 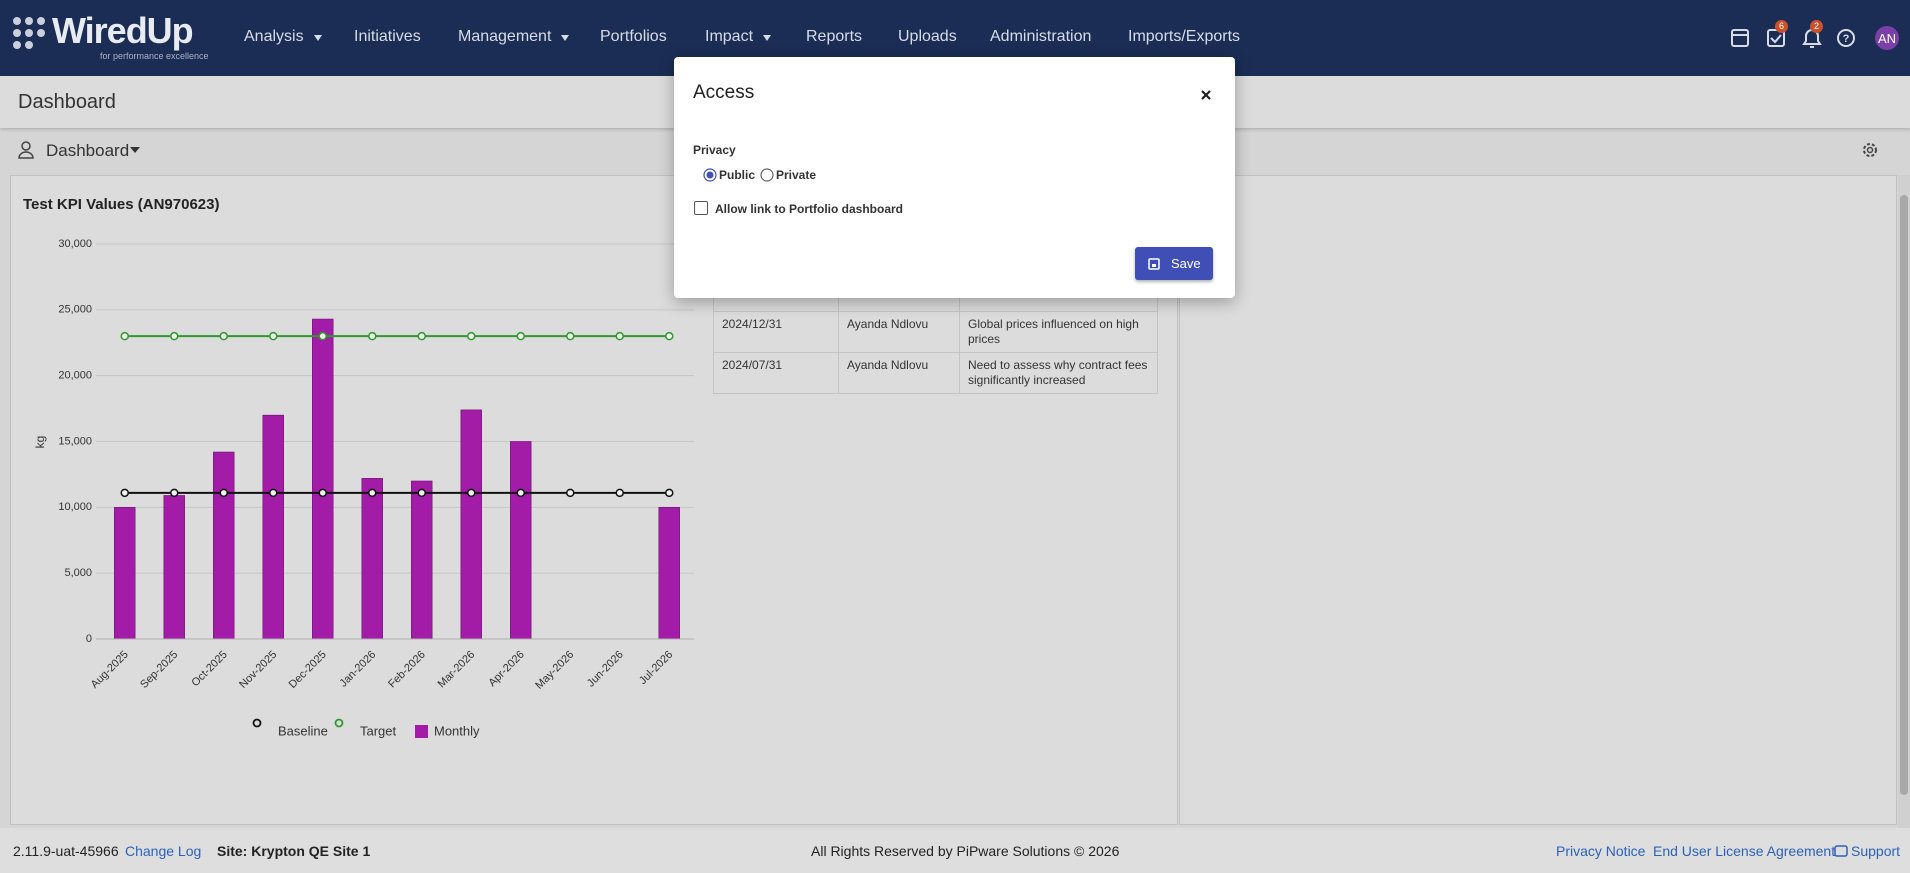 I want to click on page-title: Dashboard, so click(x=67, y=102).